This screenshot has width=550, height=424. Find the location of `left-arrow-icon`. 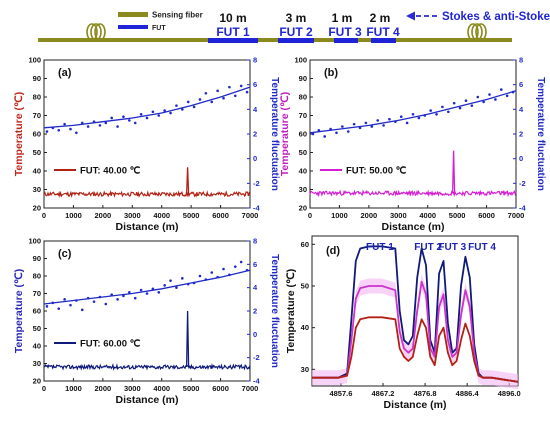

left-arrow-icon is located at coordinates (422, 16).